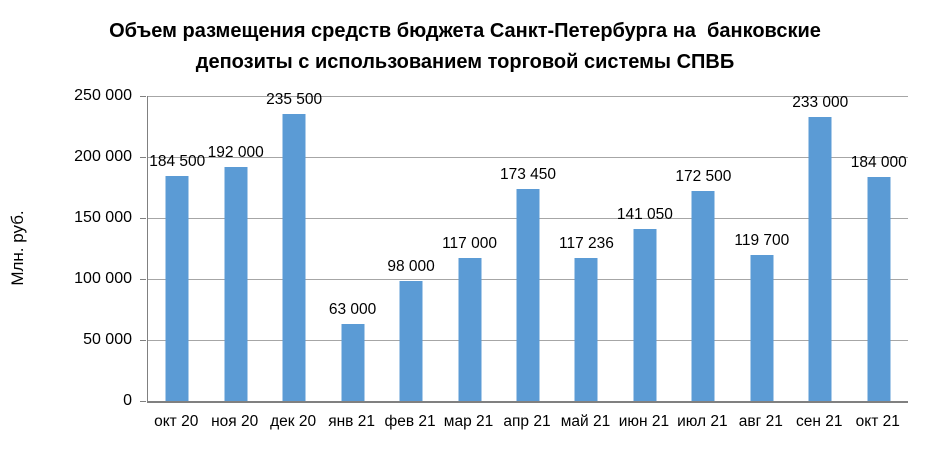 This screenshot has height=450, width=930. What do you see at coordinates (352, 248) in the screenshot?
I see `bar-slot: 63 000` at bounding box center [352, 248].